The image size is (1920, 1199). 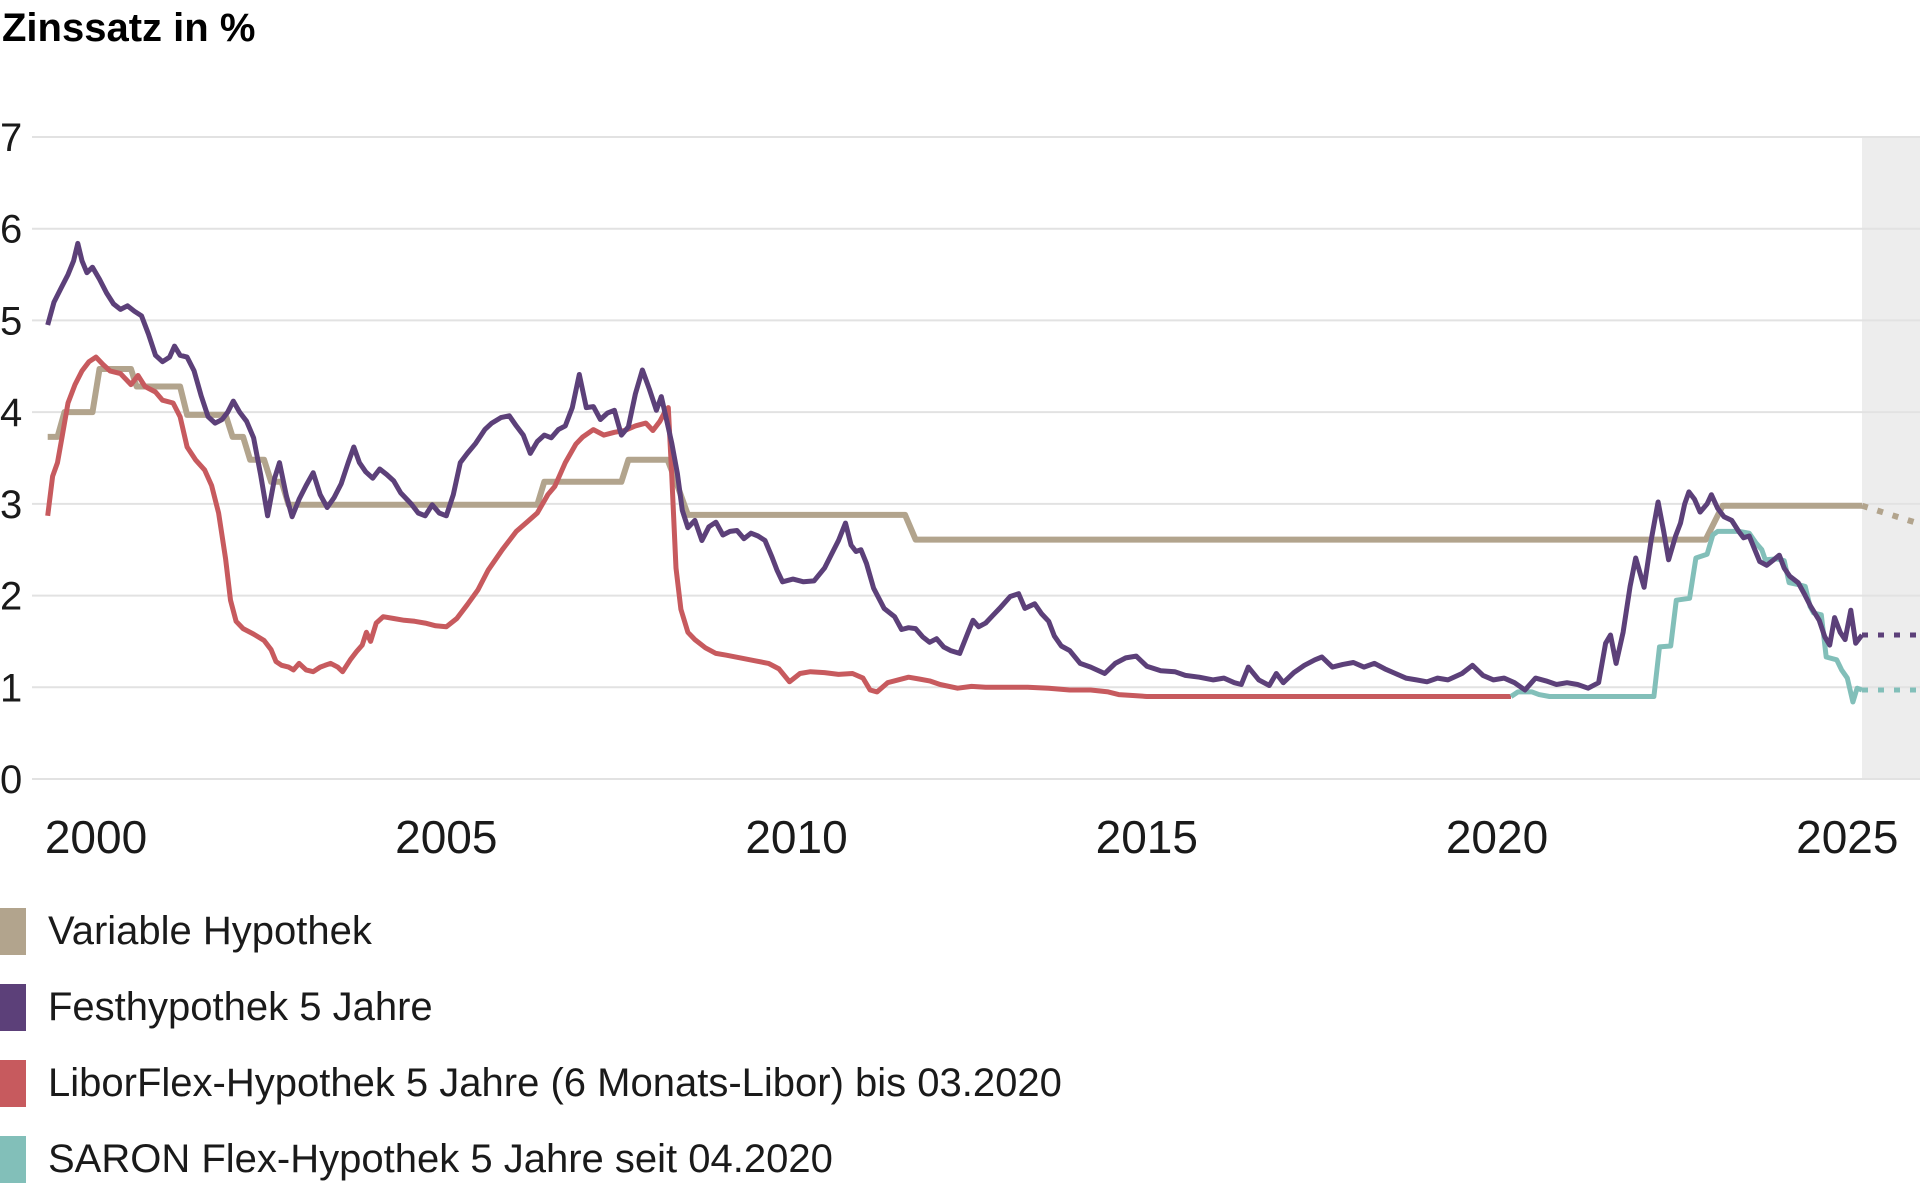 I want to click on forecast-line-variable-hypothek, so click(x=1890, y=514).